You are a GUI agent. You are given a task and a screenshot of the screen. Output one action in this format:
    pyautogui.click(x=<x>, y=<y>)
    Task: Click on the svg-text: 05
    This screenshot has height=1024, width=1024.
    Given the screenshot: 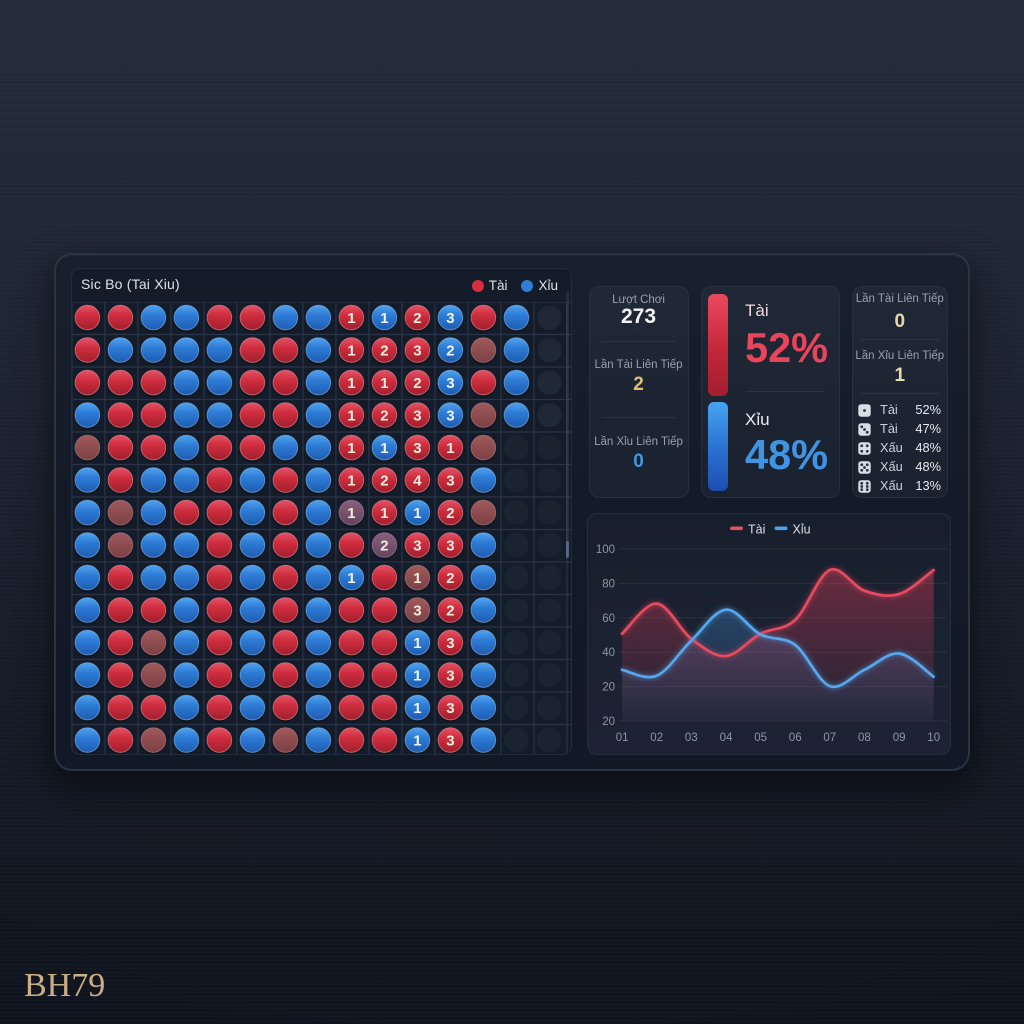 What is the action you would take?
    pyautogui.click(x=760, y=738)
    